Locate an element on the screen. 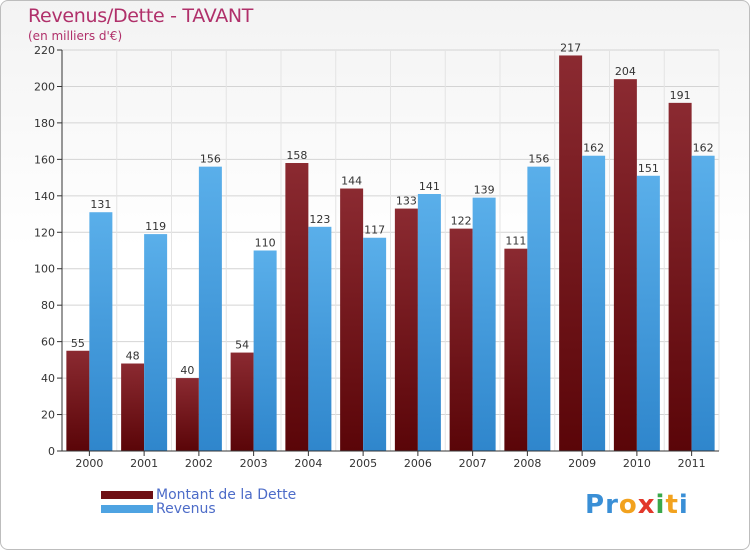 Image resolution: width=750 pixels, height=550 pixels. y-tick-label: 80 is located at coordinates (48, 305).